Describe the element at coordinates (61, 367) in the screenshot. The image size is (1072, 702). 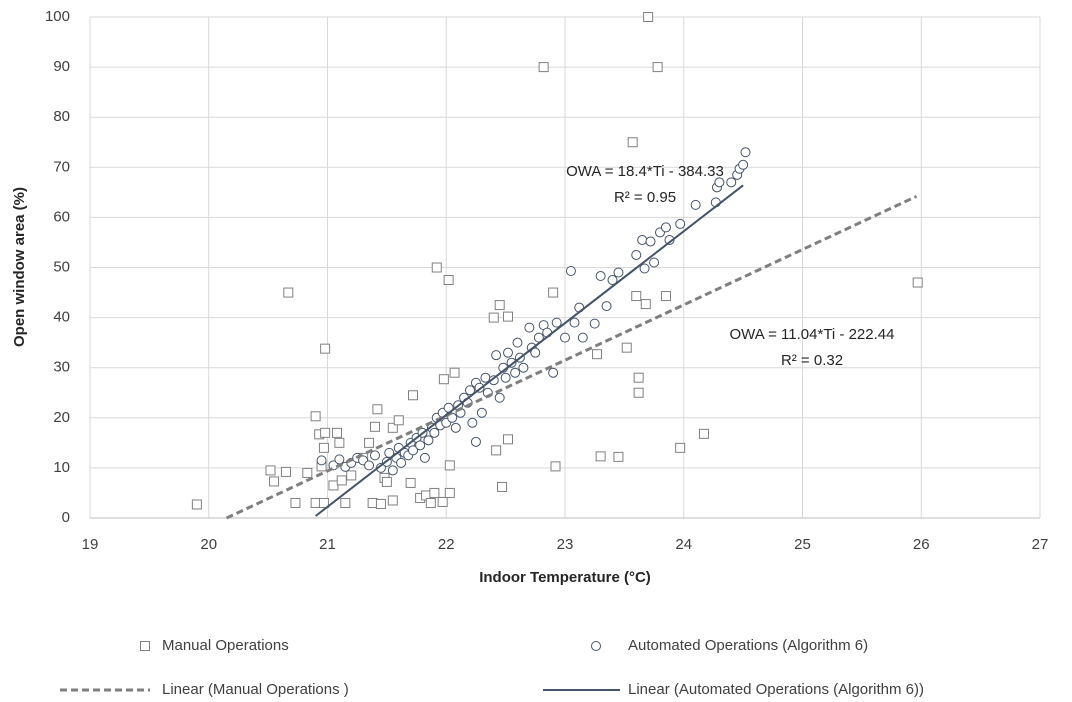
I see `y-tick-label: 30` at that location.